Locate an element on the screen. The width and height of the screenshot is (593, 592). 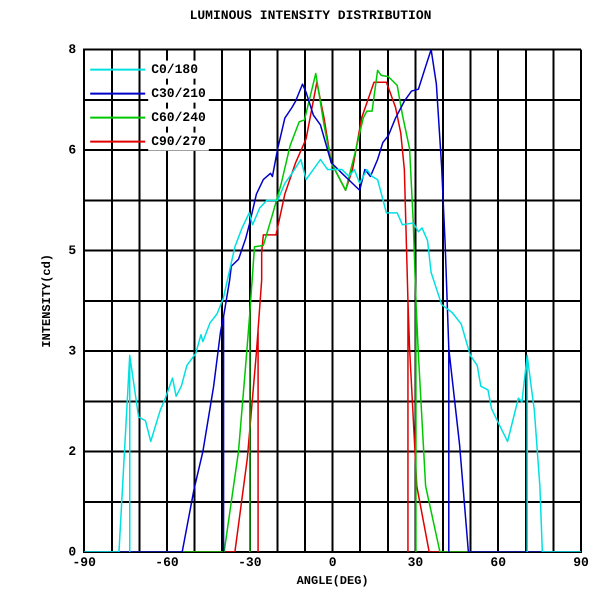
legend-label: C90/270 is located at coordinates (178, 141).